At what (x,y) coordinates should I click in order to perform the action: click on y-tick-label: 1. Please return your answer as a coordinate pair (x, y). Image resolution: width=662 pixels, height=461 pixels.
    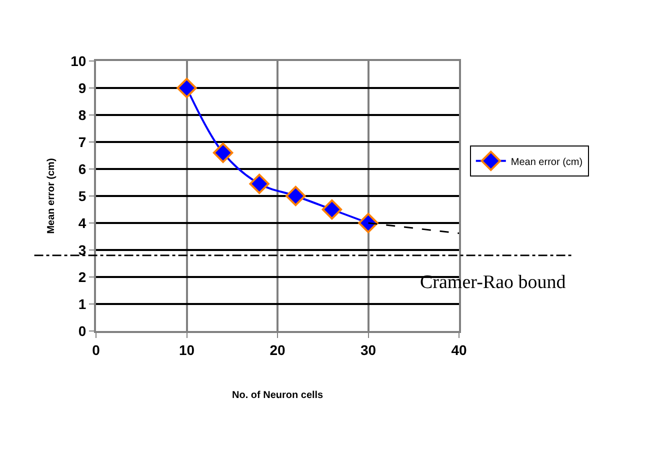
    Looking at the image, I should click on (82, 304).